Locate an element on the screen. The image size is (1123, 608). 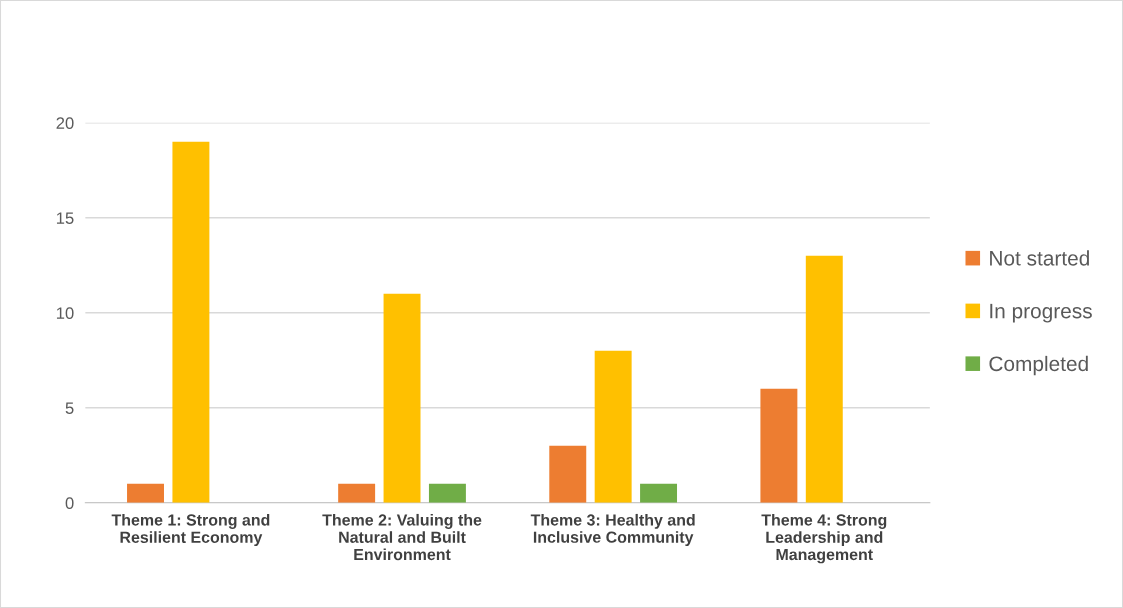
x-tick-label: Theme 2: Valuing the Natural and Built Environment is located at coordinates (402, 537).